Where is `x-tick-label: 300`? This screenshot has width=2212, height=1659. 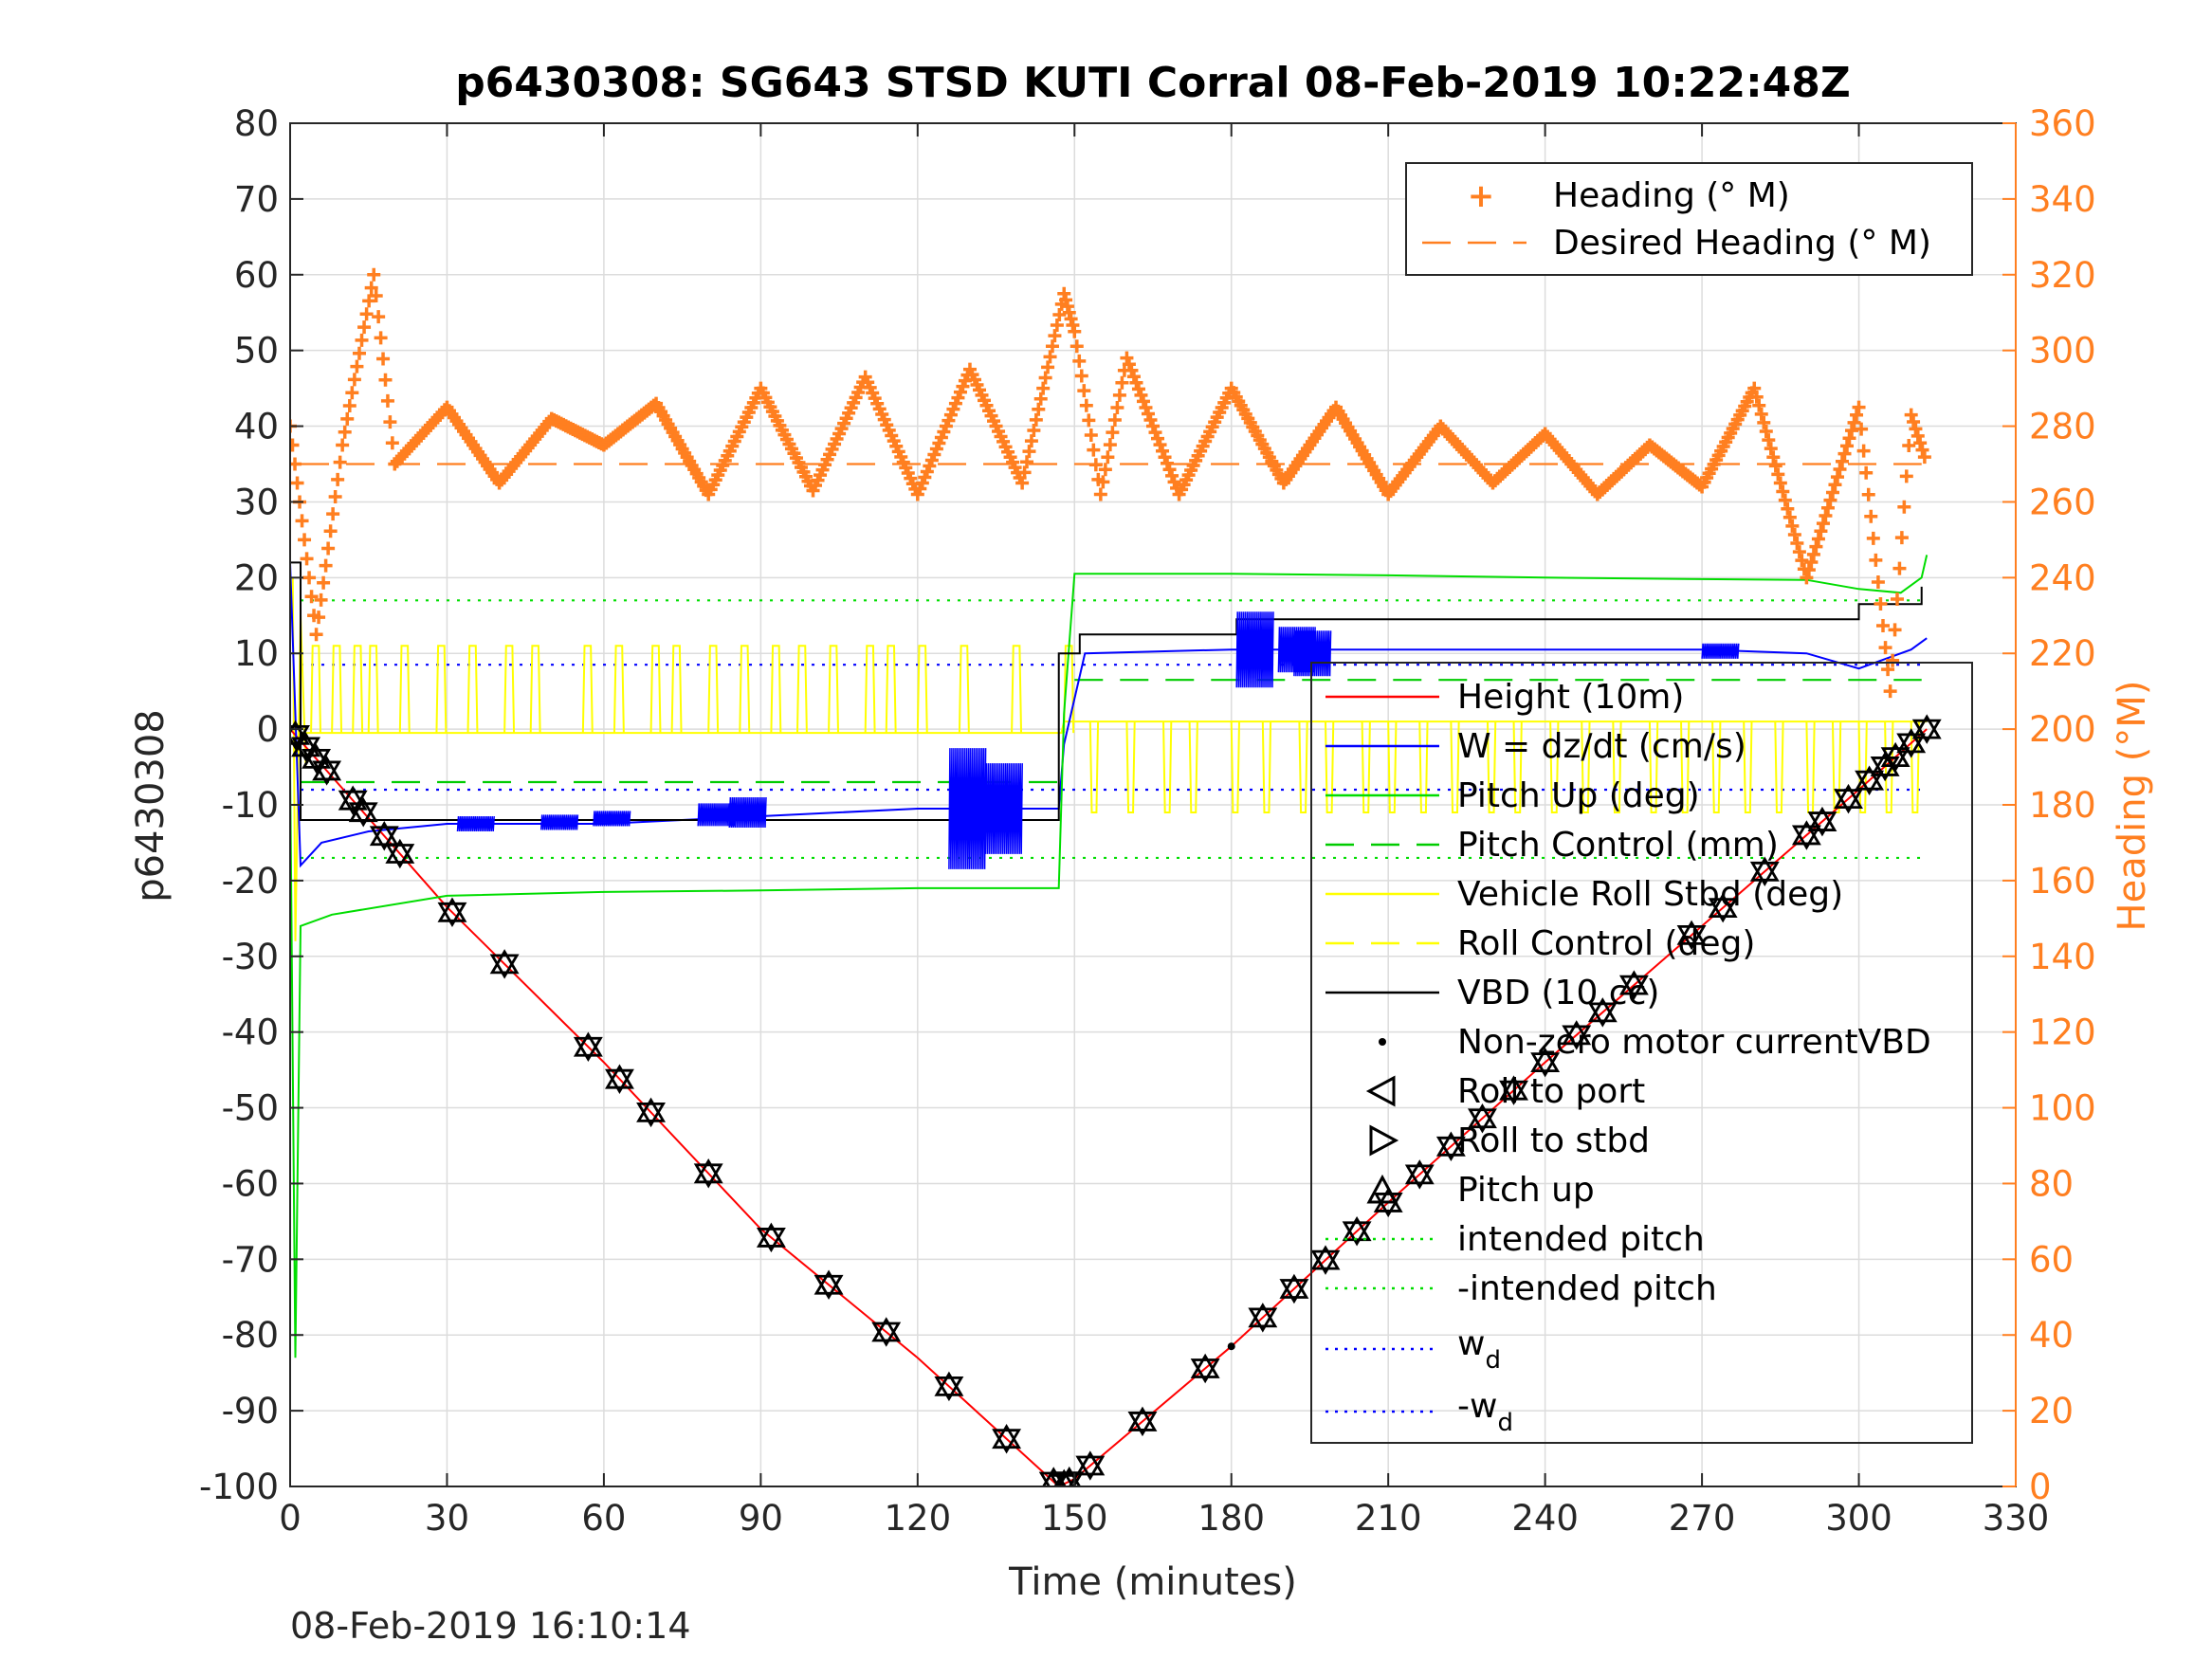
x-tick-label: 300 is located at coordinates (1858, 1518).